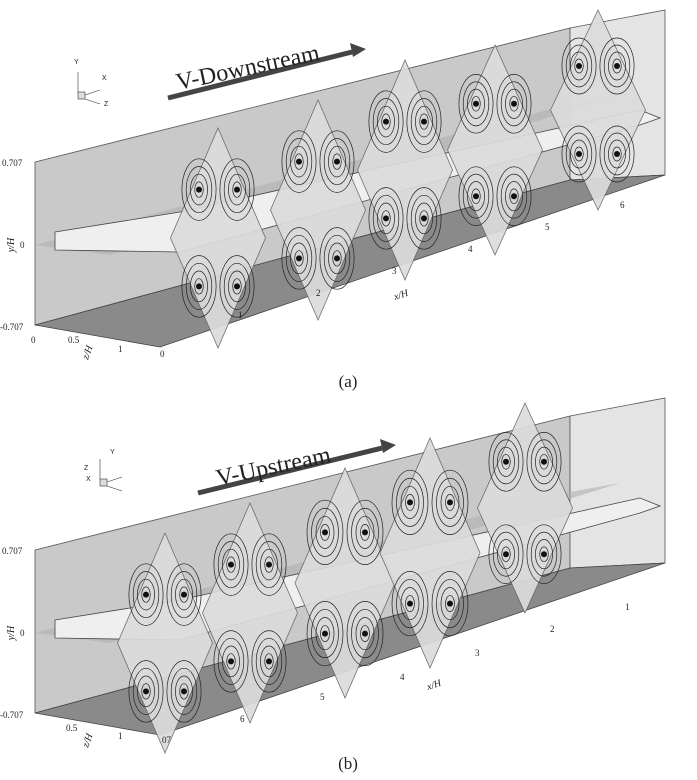  What do you see at coordinates (114, 488) in the screenshot?
I see `triad-axis` at bounding box center [114, 488].